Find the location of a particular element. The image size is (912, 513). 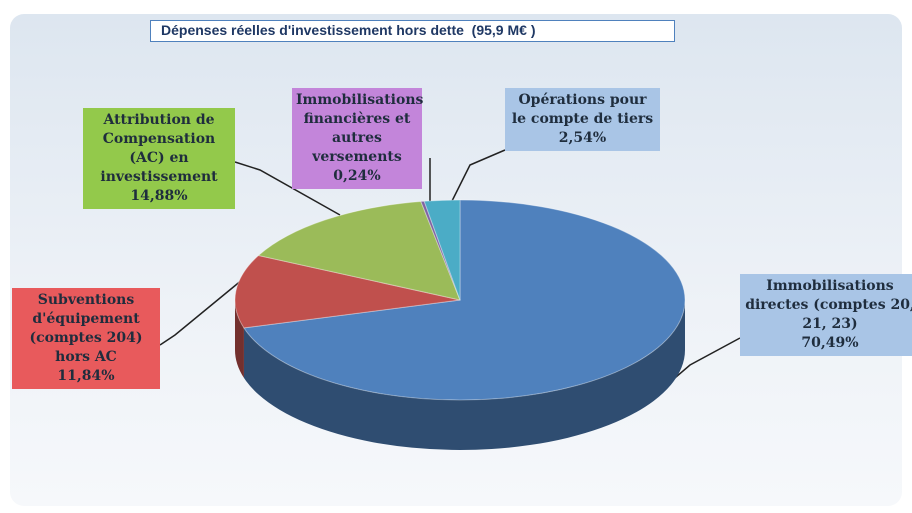

slice-label: Opérations pour le compte de tiers 2,54% is located at coordinates (582, 119).